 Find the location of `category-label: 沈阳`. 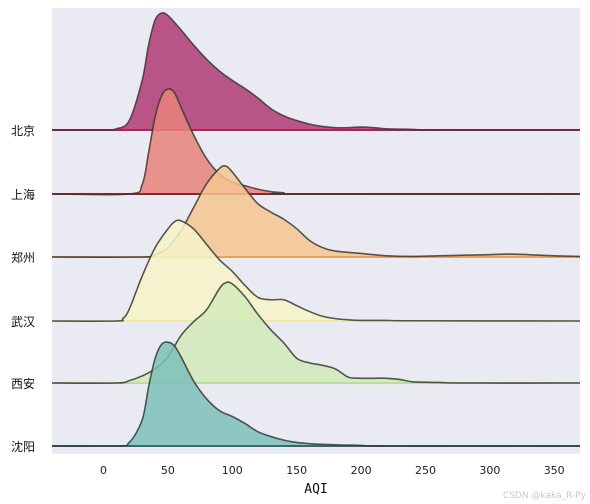

category-label: 沈阳 is located at coordinates (23, 446).